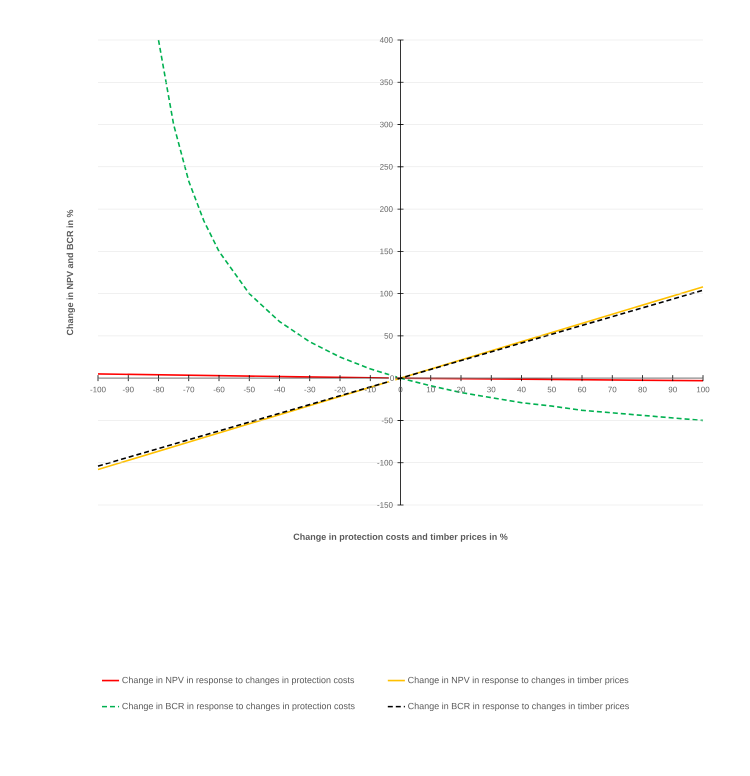  Describe the element at coordinates (98, 389) in the screenshot. I see `x-tick-label: -100` at that location.